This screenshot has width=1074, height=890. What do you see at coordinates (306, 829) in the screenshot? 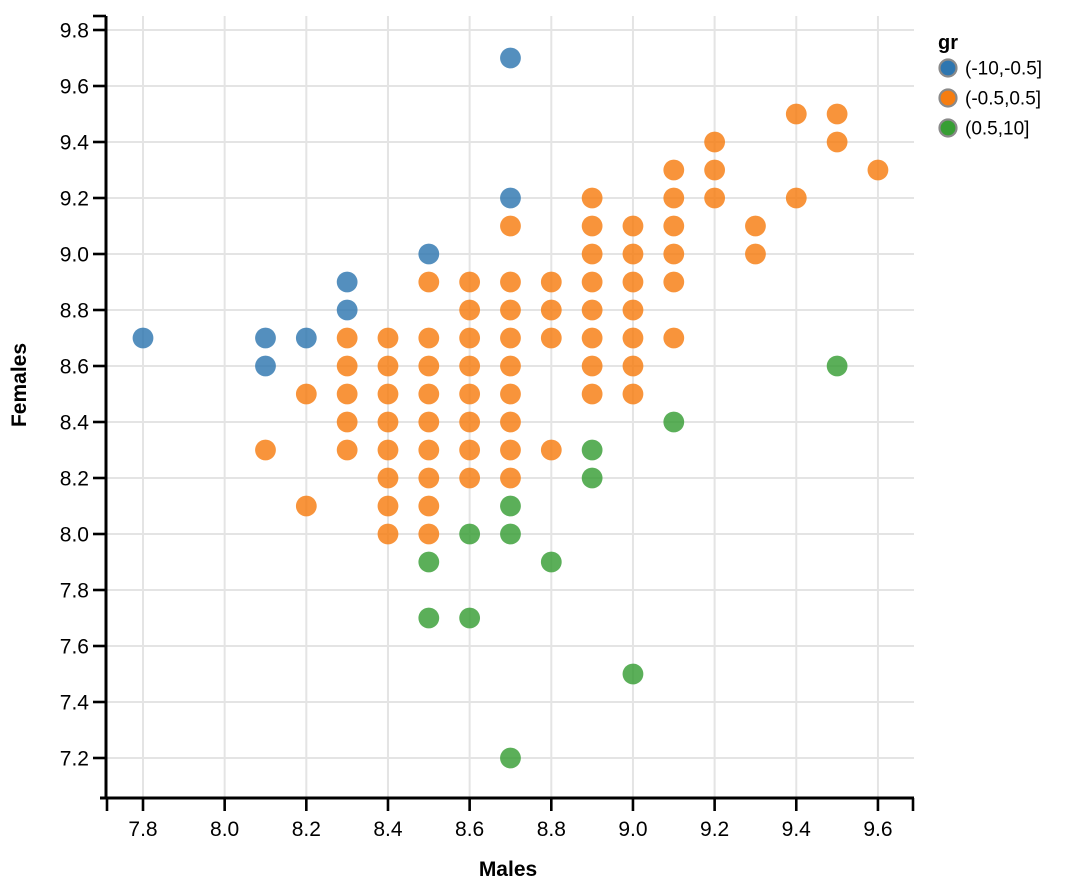
I see `x-tick-label: 8.2` at bounding box center [306, 829].